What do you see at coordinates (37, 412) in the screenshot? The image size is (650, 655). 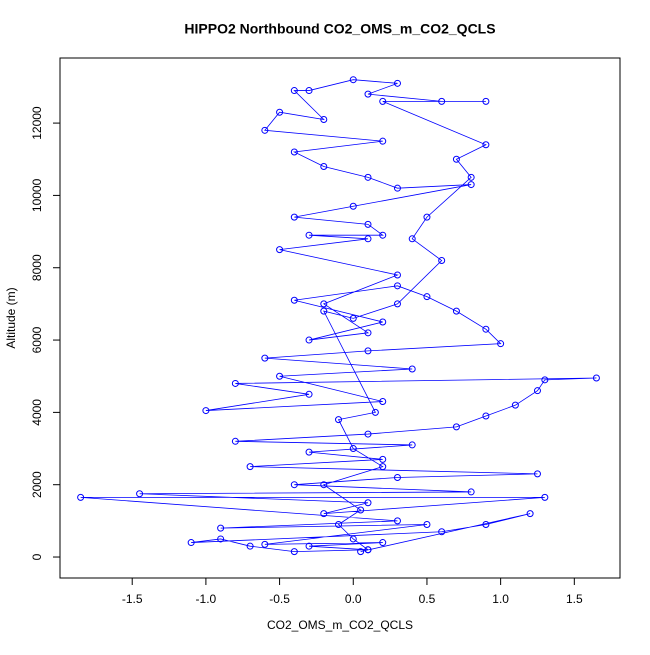 I see `y-tick-label: 4000` at bounding box center [37, 412].